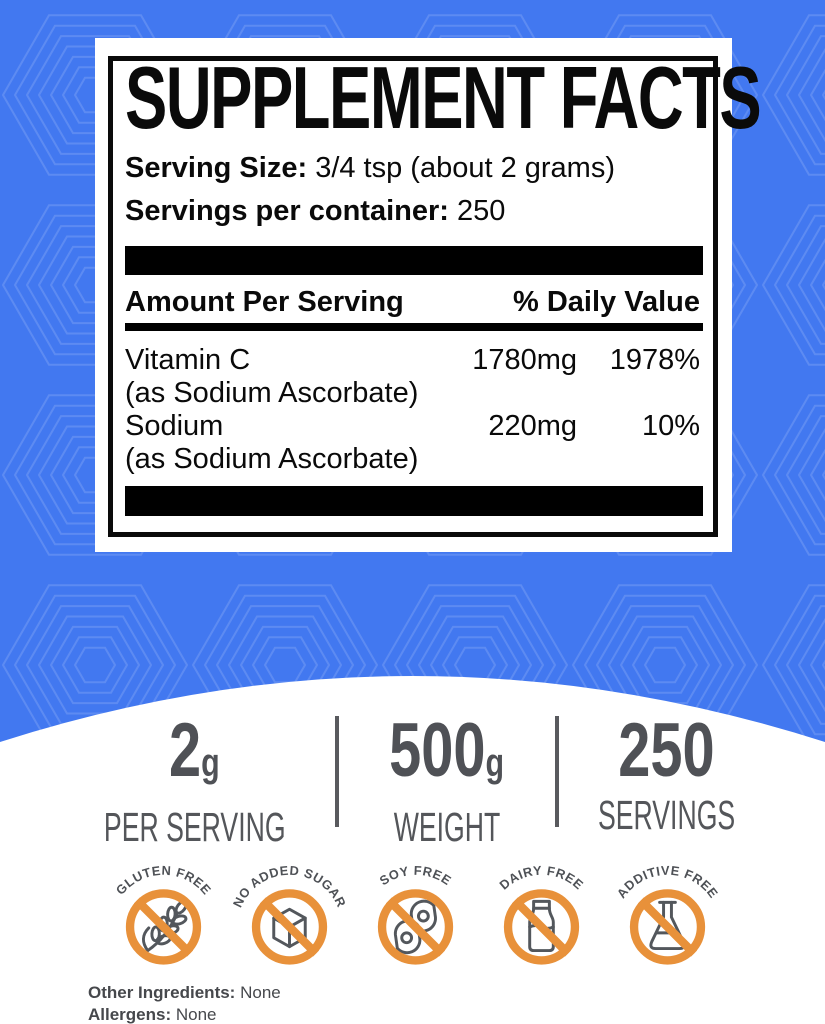 The height and width of the screenshot is (1024, 825). I want to click on nutrient-amount: 1780mg, so click(524, 360).